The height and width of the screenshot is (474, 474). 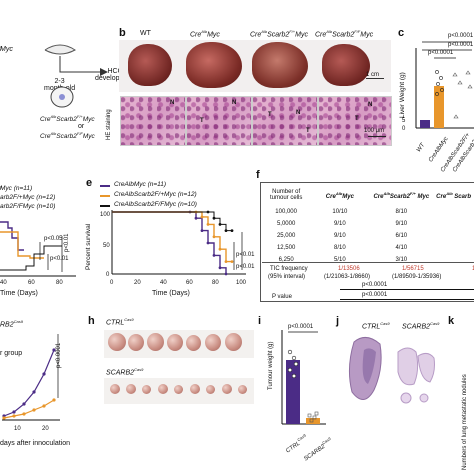 I want to click on tic-col-header: Number of tumour cells, so click(x=286, y=195).